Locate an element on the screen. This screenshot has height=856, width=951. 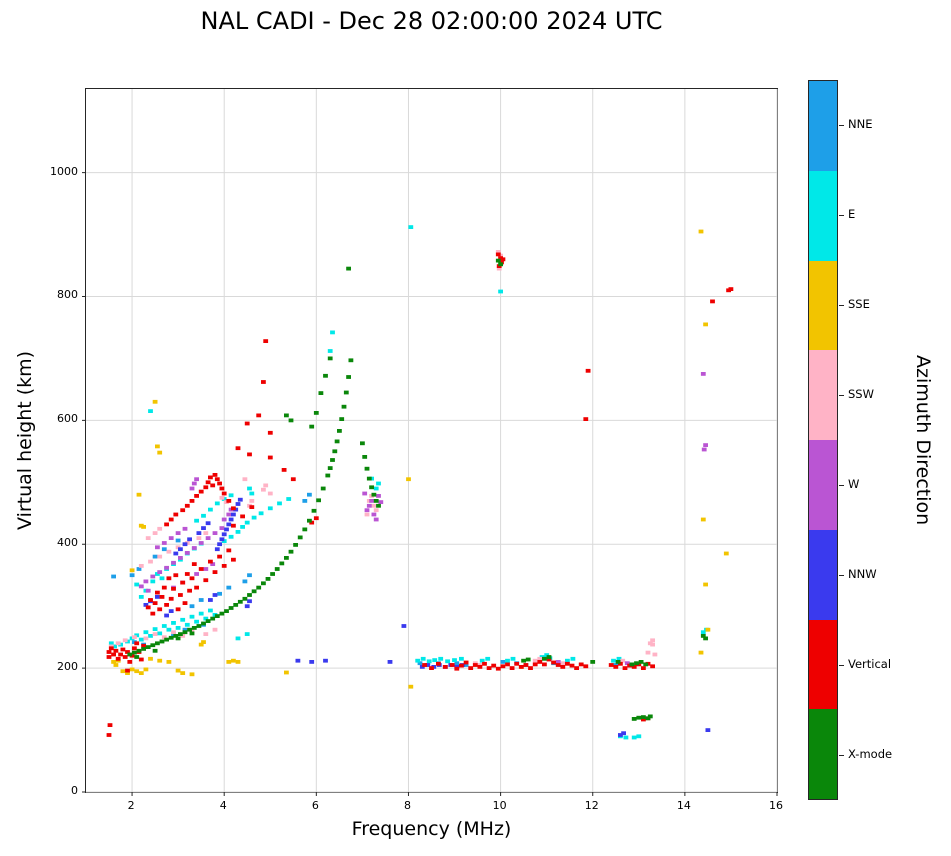
y-tick-label: 200 is located at coordinates (67, 667).